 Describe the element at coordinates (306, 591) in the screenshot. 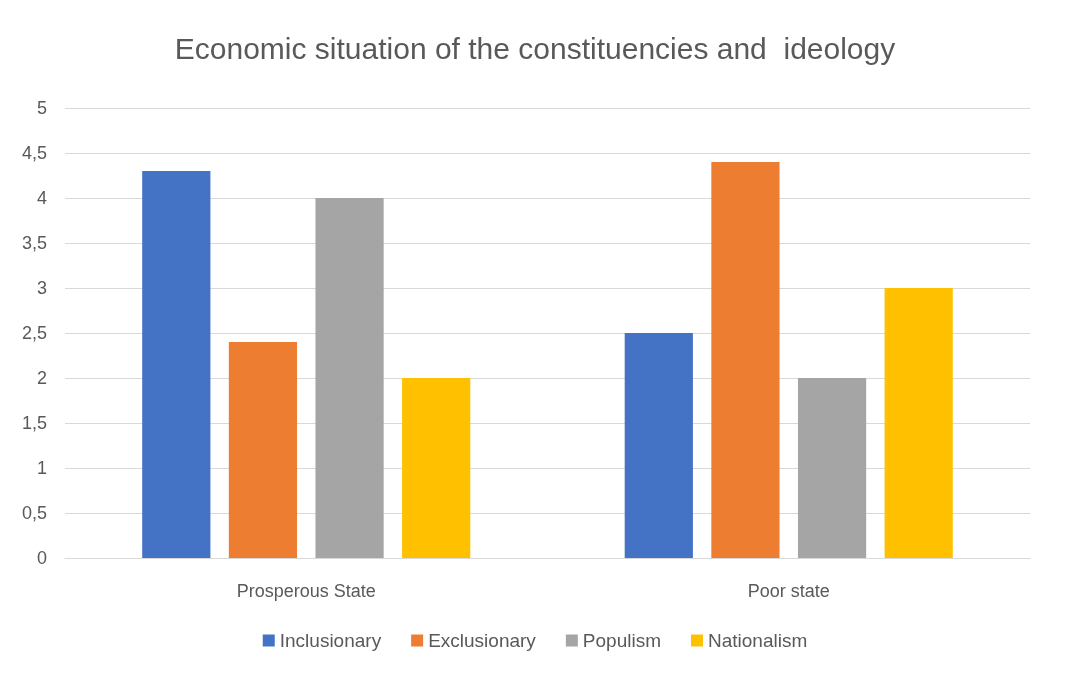

I see `x-tick-label: Prosperous State` at that location.